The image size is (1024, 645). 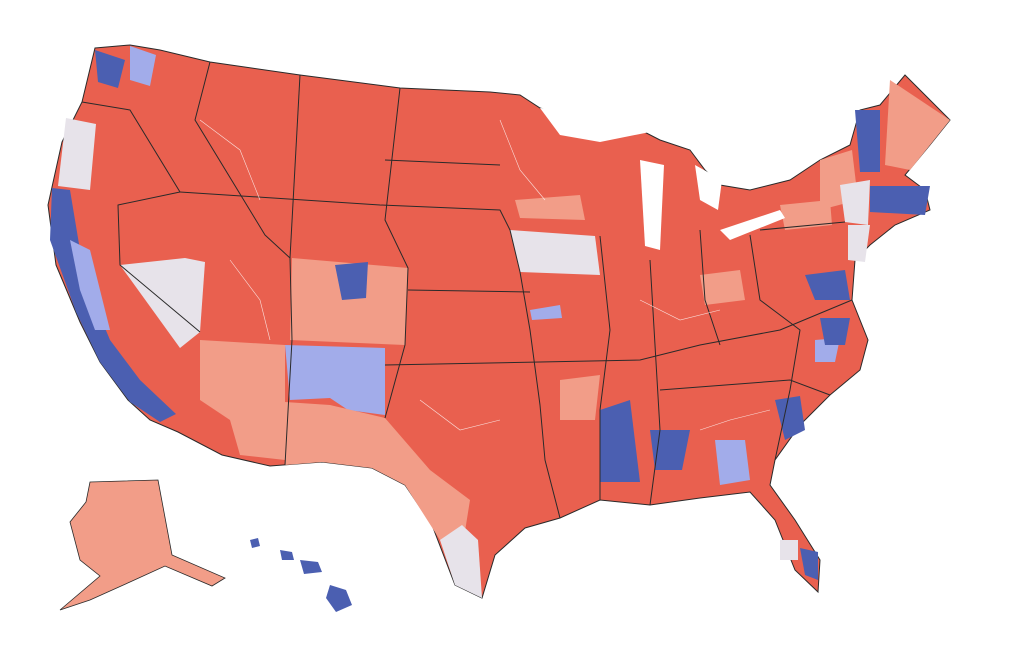 What do you see at coordinates (351, 281) in the screenshot?
I see `denver` at bounding box center [351, 281].